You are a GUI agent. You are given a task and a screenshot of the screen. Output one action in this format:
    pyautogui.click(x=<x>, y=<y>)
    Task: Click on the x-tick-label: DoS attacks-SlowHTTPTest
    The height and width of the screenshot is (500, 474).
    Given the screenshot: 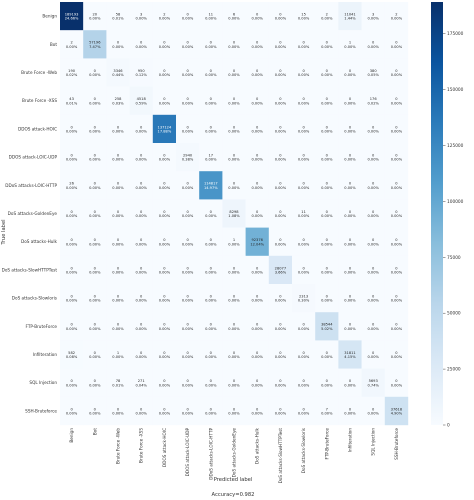 What is the action you would take?
    pyautogui.click(x=280, y=456)
    